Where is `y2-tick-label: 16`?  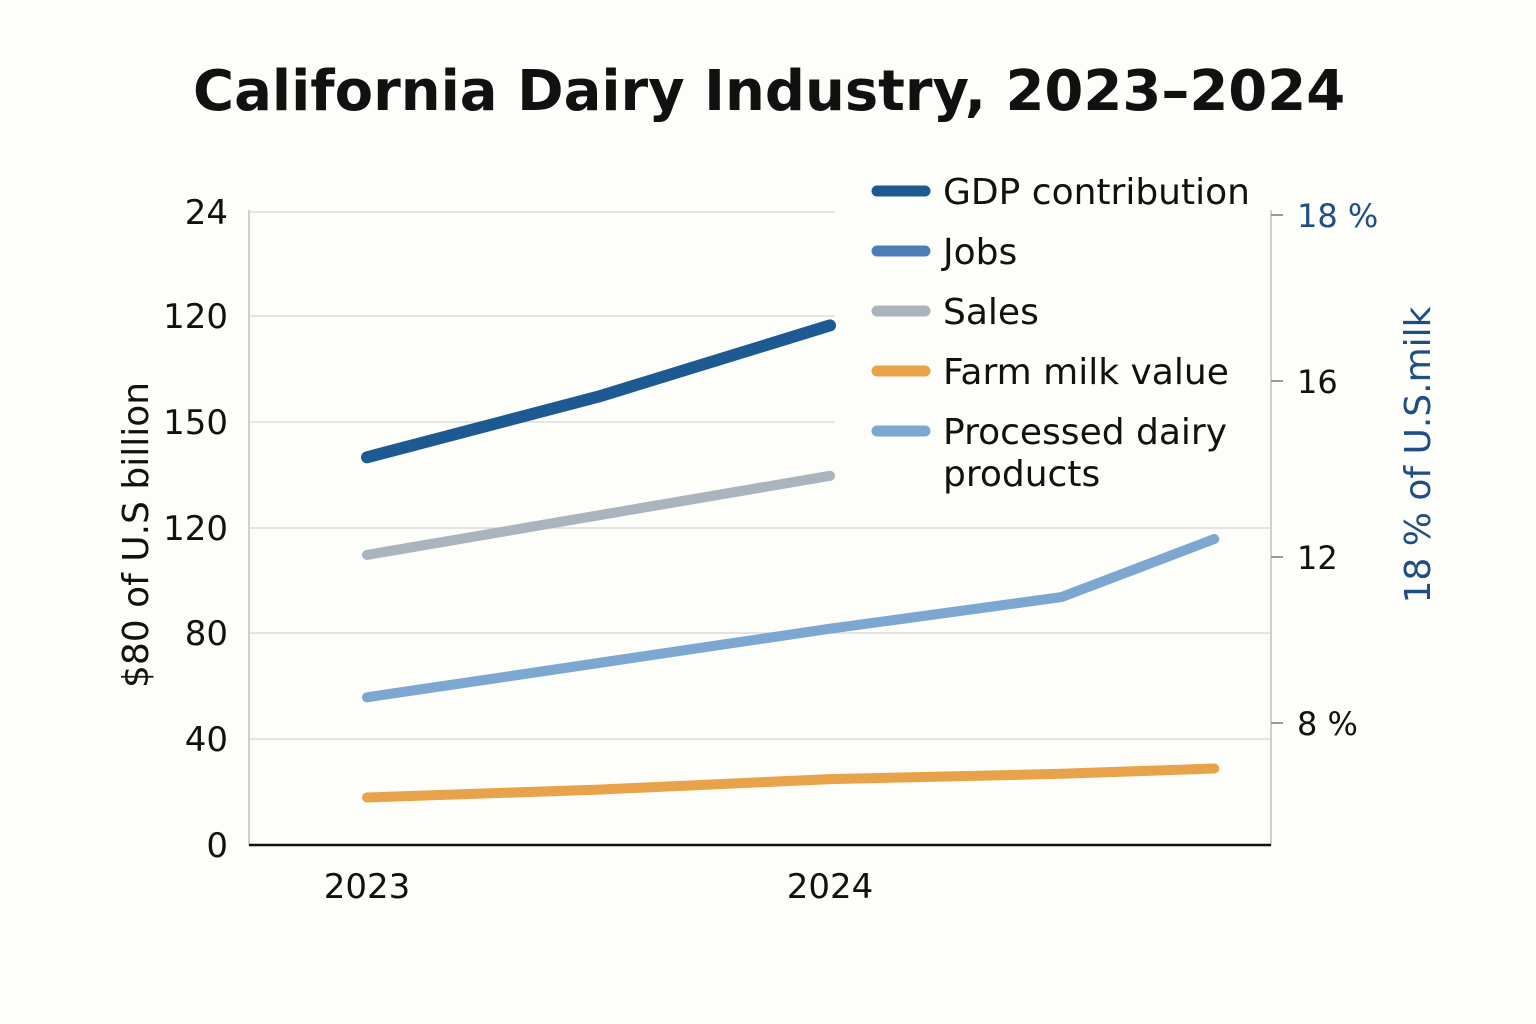
y2-tick-label: 16 is located at coordinates (1317, 382).